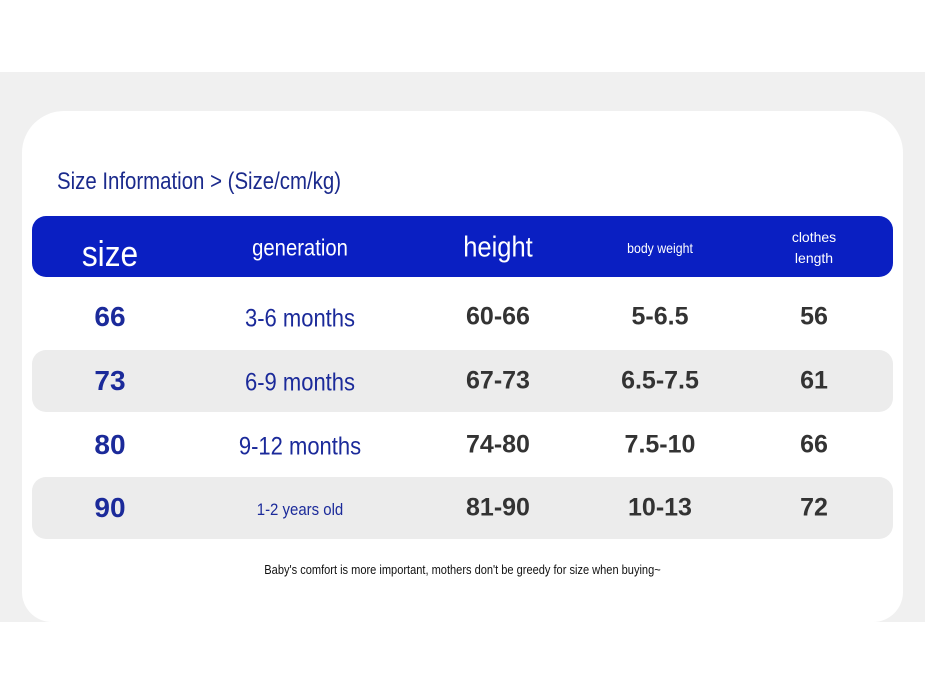 Image resolution: width=925 pixels, height=694 pixels. Describe the element at coordinates (110, 253) in the screenshot. I see `header-cell: size` at that location.